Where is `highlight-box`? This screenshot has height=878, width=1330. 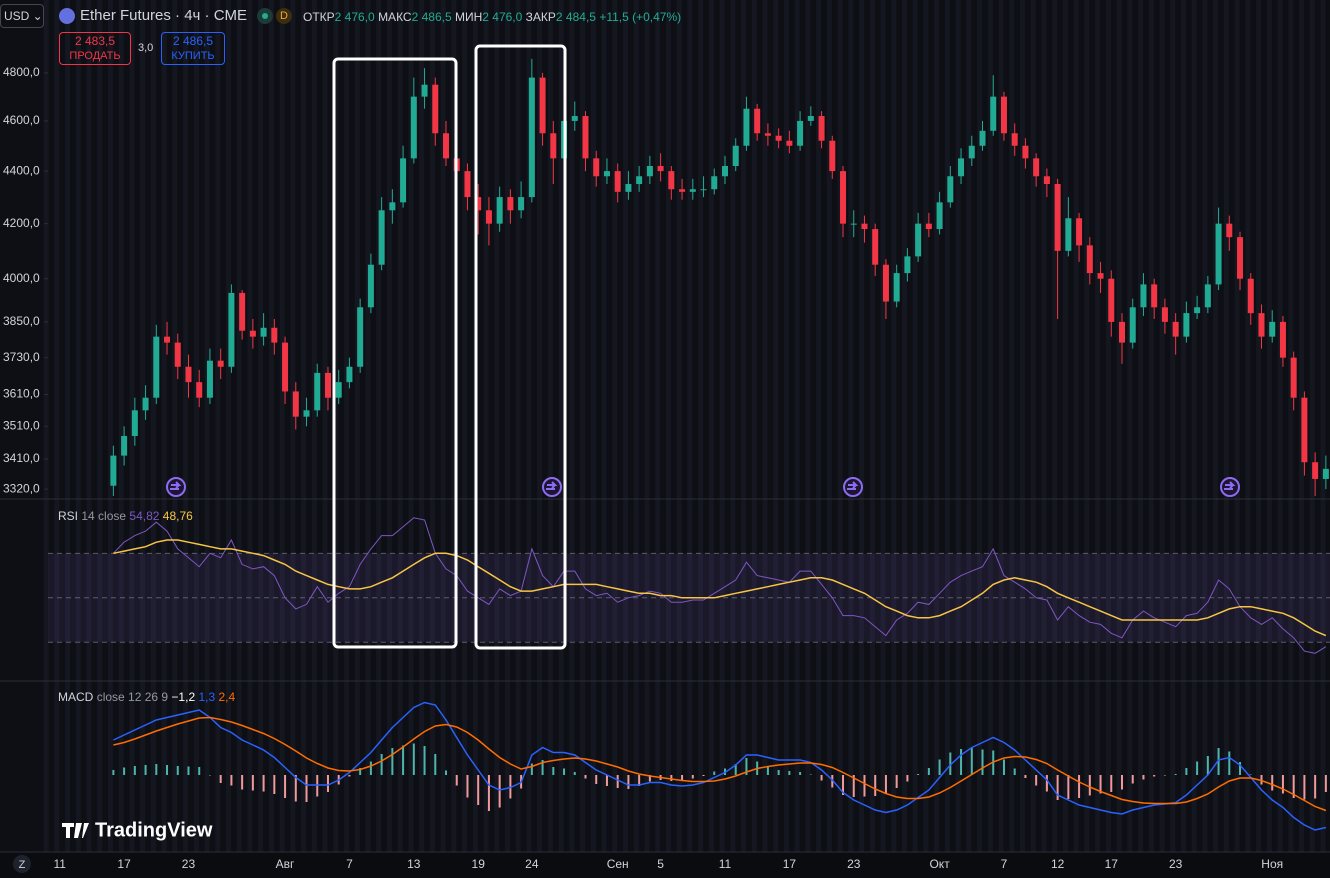
highlight-box is located at coordinates (395, 353).